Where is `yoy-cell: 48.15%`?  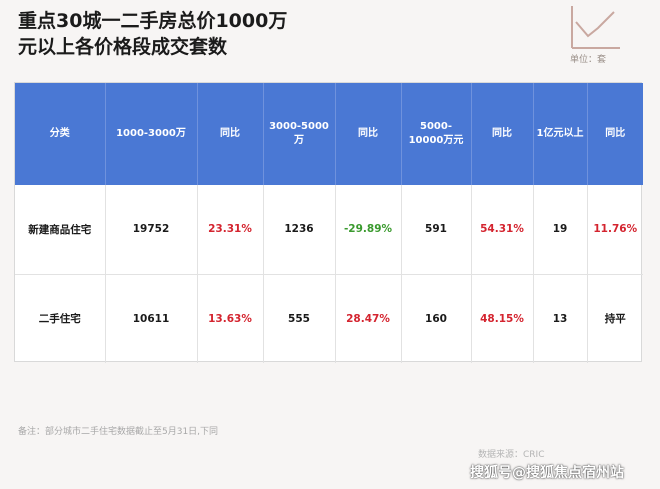
yoy-cell: 48.15% is located at coordinates (502, 318).